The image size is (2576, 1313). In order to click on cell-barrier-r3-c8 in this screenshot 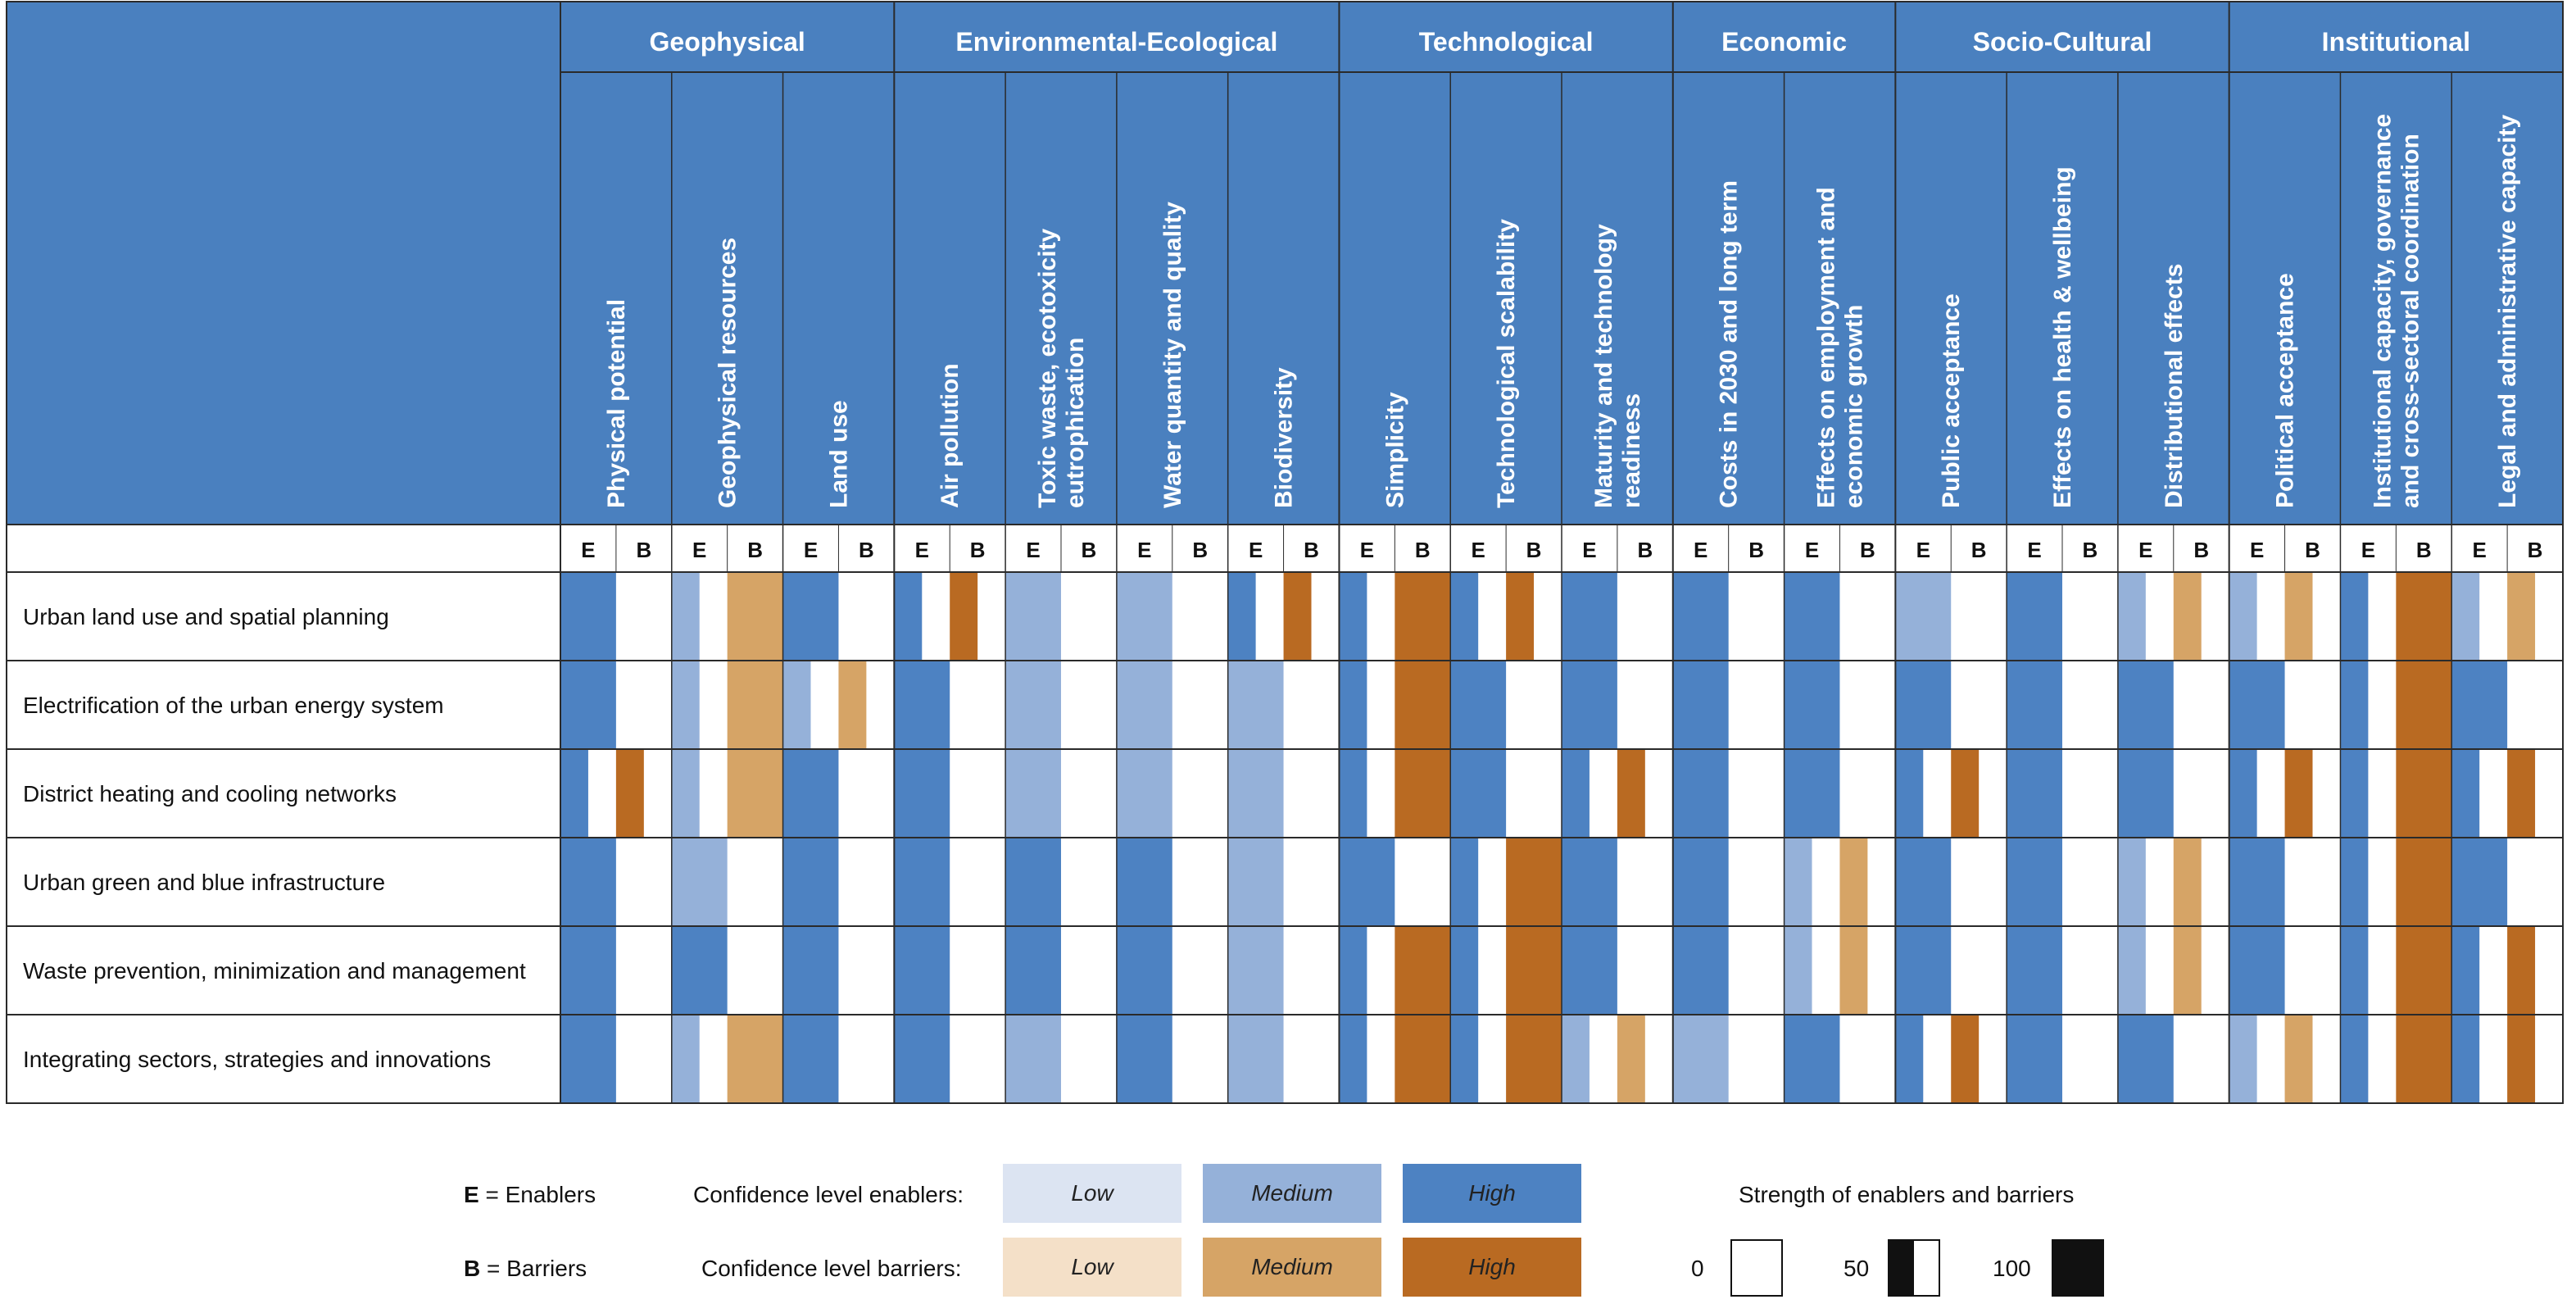, I will do `click(1534, 882)`.